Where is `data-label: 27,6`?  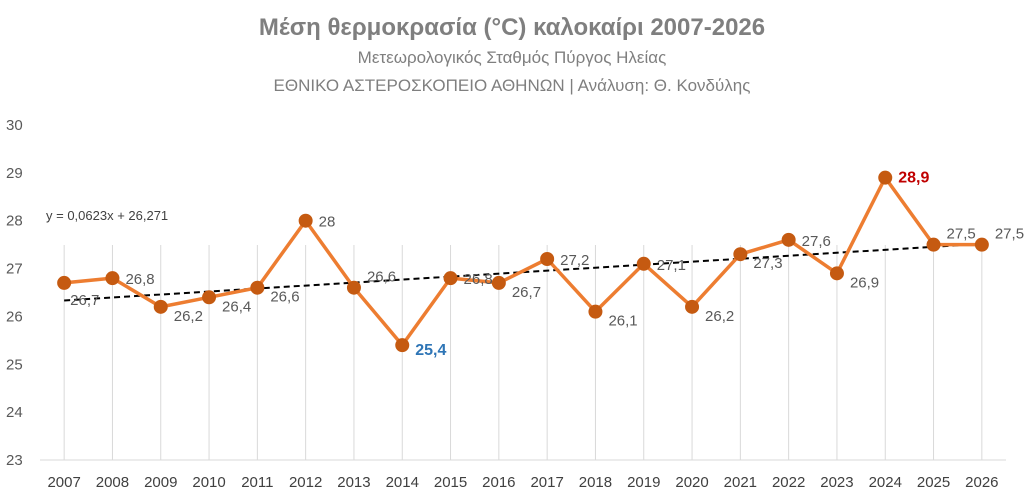 data-label: 27,6 is located at coordinates (816, 241).